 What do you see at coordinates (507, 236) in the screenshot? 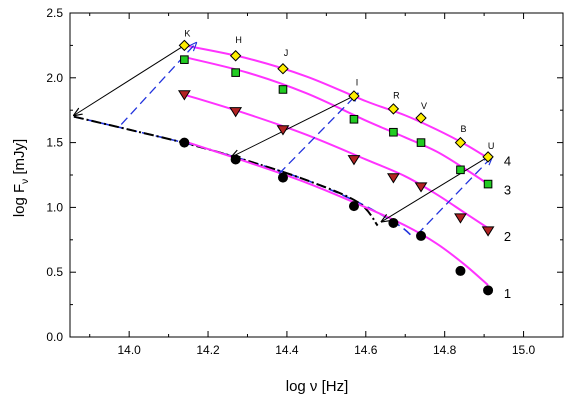
I see `curve-label-2: 2` at bounding box center [507, 236].